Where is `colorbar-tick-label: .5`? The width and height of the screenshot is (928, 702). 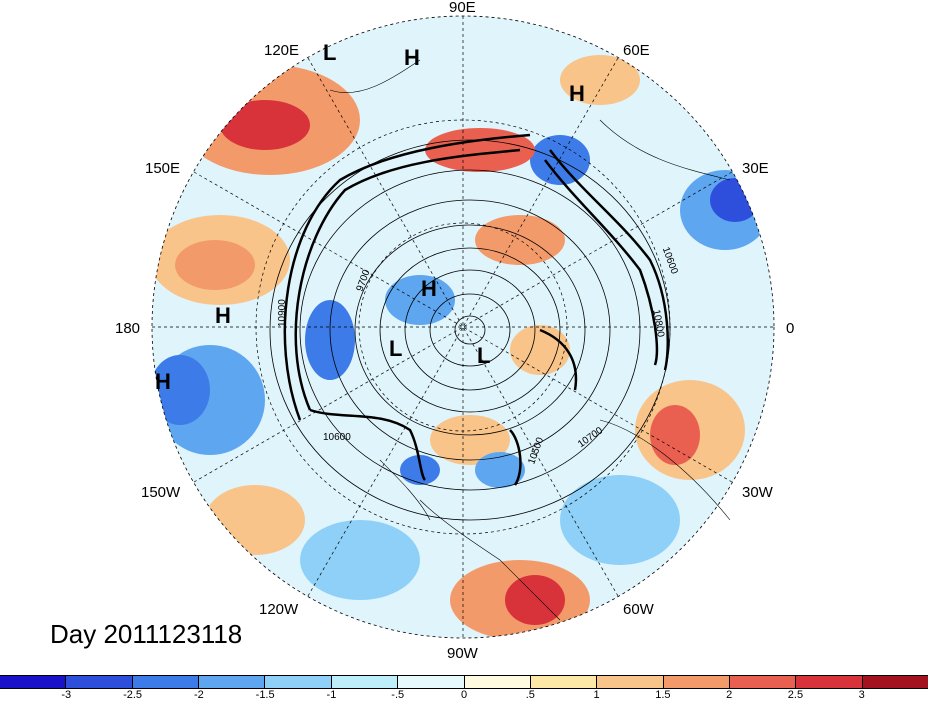 colorbar-tick-label: .5 is located at coordinates (530, 695).